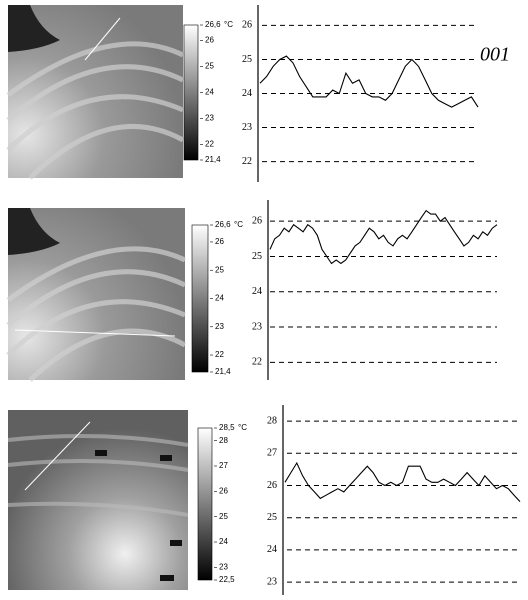 This screenshot has height=600, width=528. What do you see at coordinates (272, 420) in the screenshot?
I see `y-tick-label: 28` at bounding box center [272, 420].